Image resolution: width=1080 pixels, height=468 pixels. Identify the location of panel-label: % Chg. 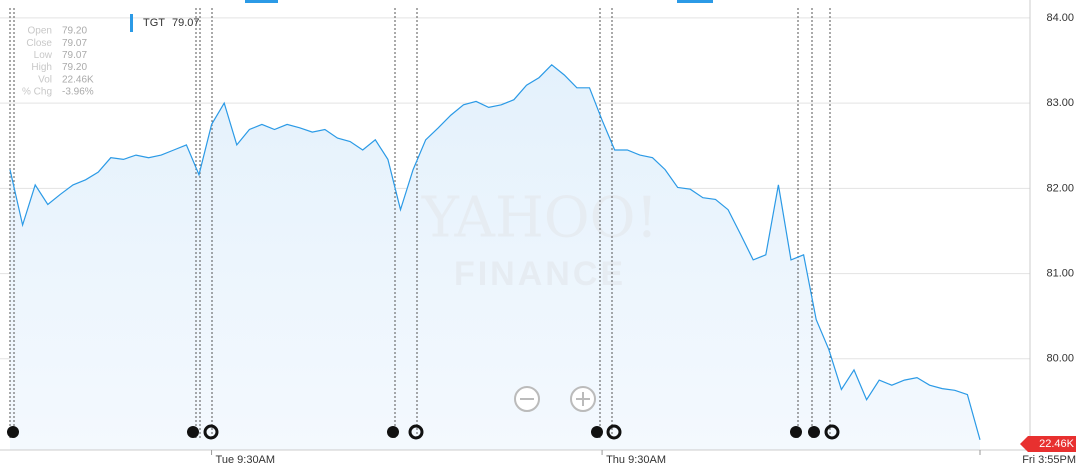
(37, 92).